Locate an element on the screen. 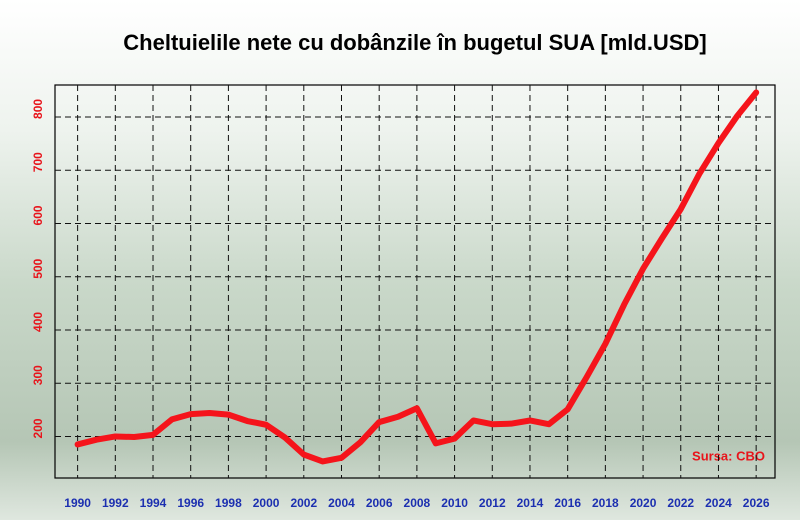 Image resolution: width=800 pixels, height=520 pixels. x-tick-label: 2000 is located at coordinates (266, 503).